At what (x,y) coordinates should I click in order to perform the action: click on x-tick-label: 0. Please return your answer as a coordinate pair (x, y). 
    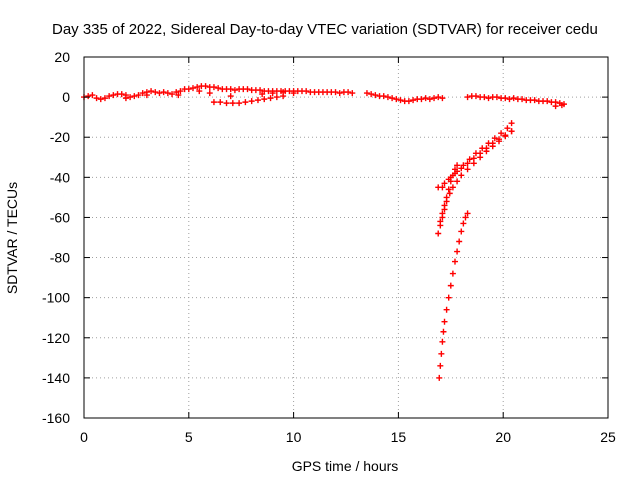
    Looking at the image, I should click on (84, 437).